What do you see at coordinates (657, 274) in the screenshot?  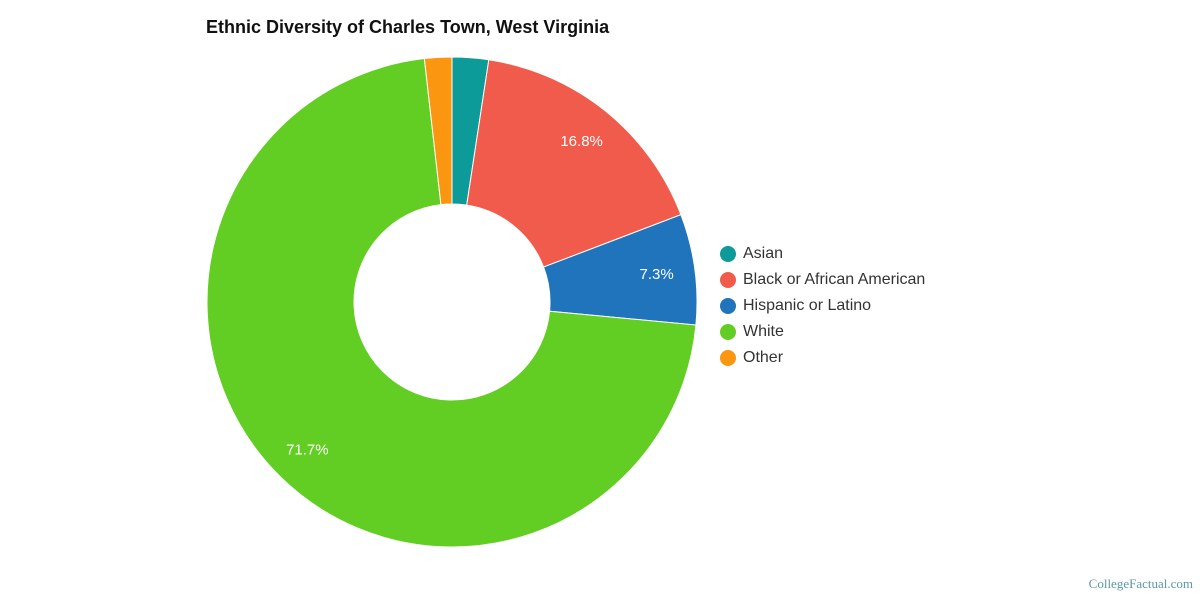 I see `slice-data-label: 7.3%` at bounding box center [657, 274].